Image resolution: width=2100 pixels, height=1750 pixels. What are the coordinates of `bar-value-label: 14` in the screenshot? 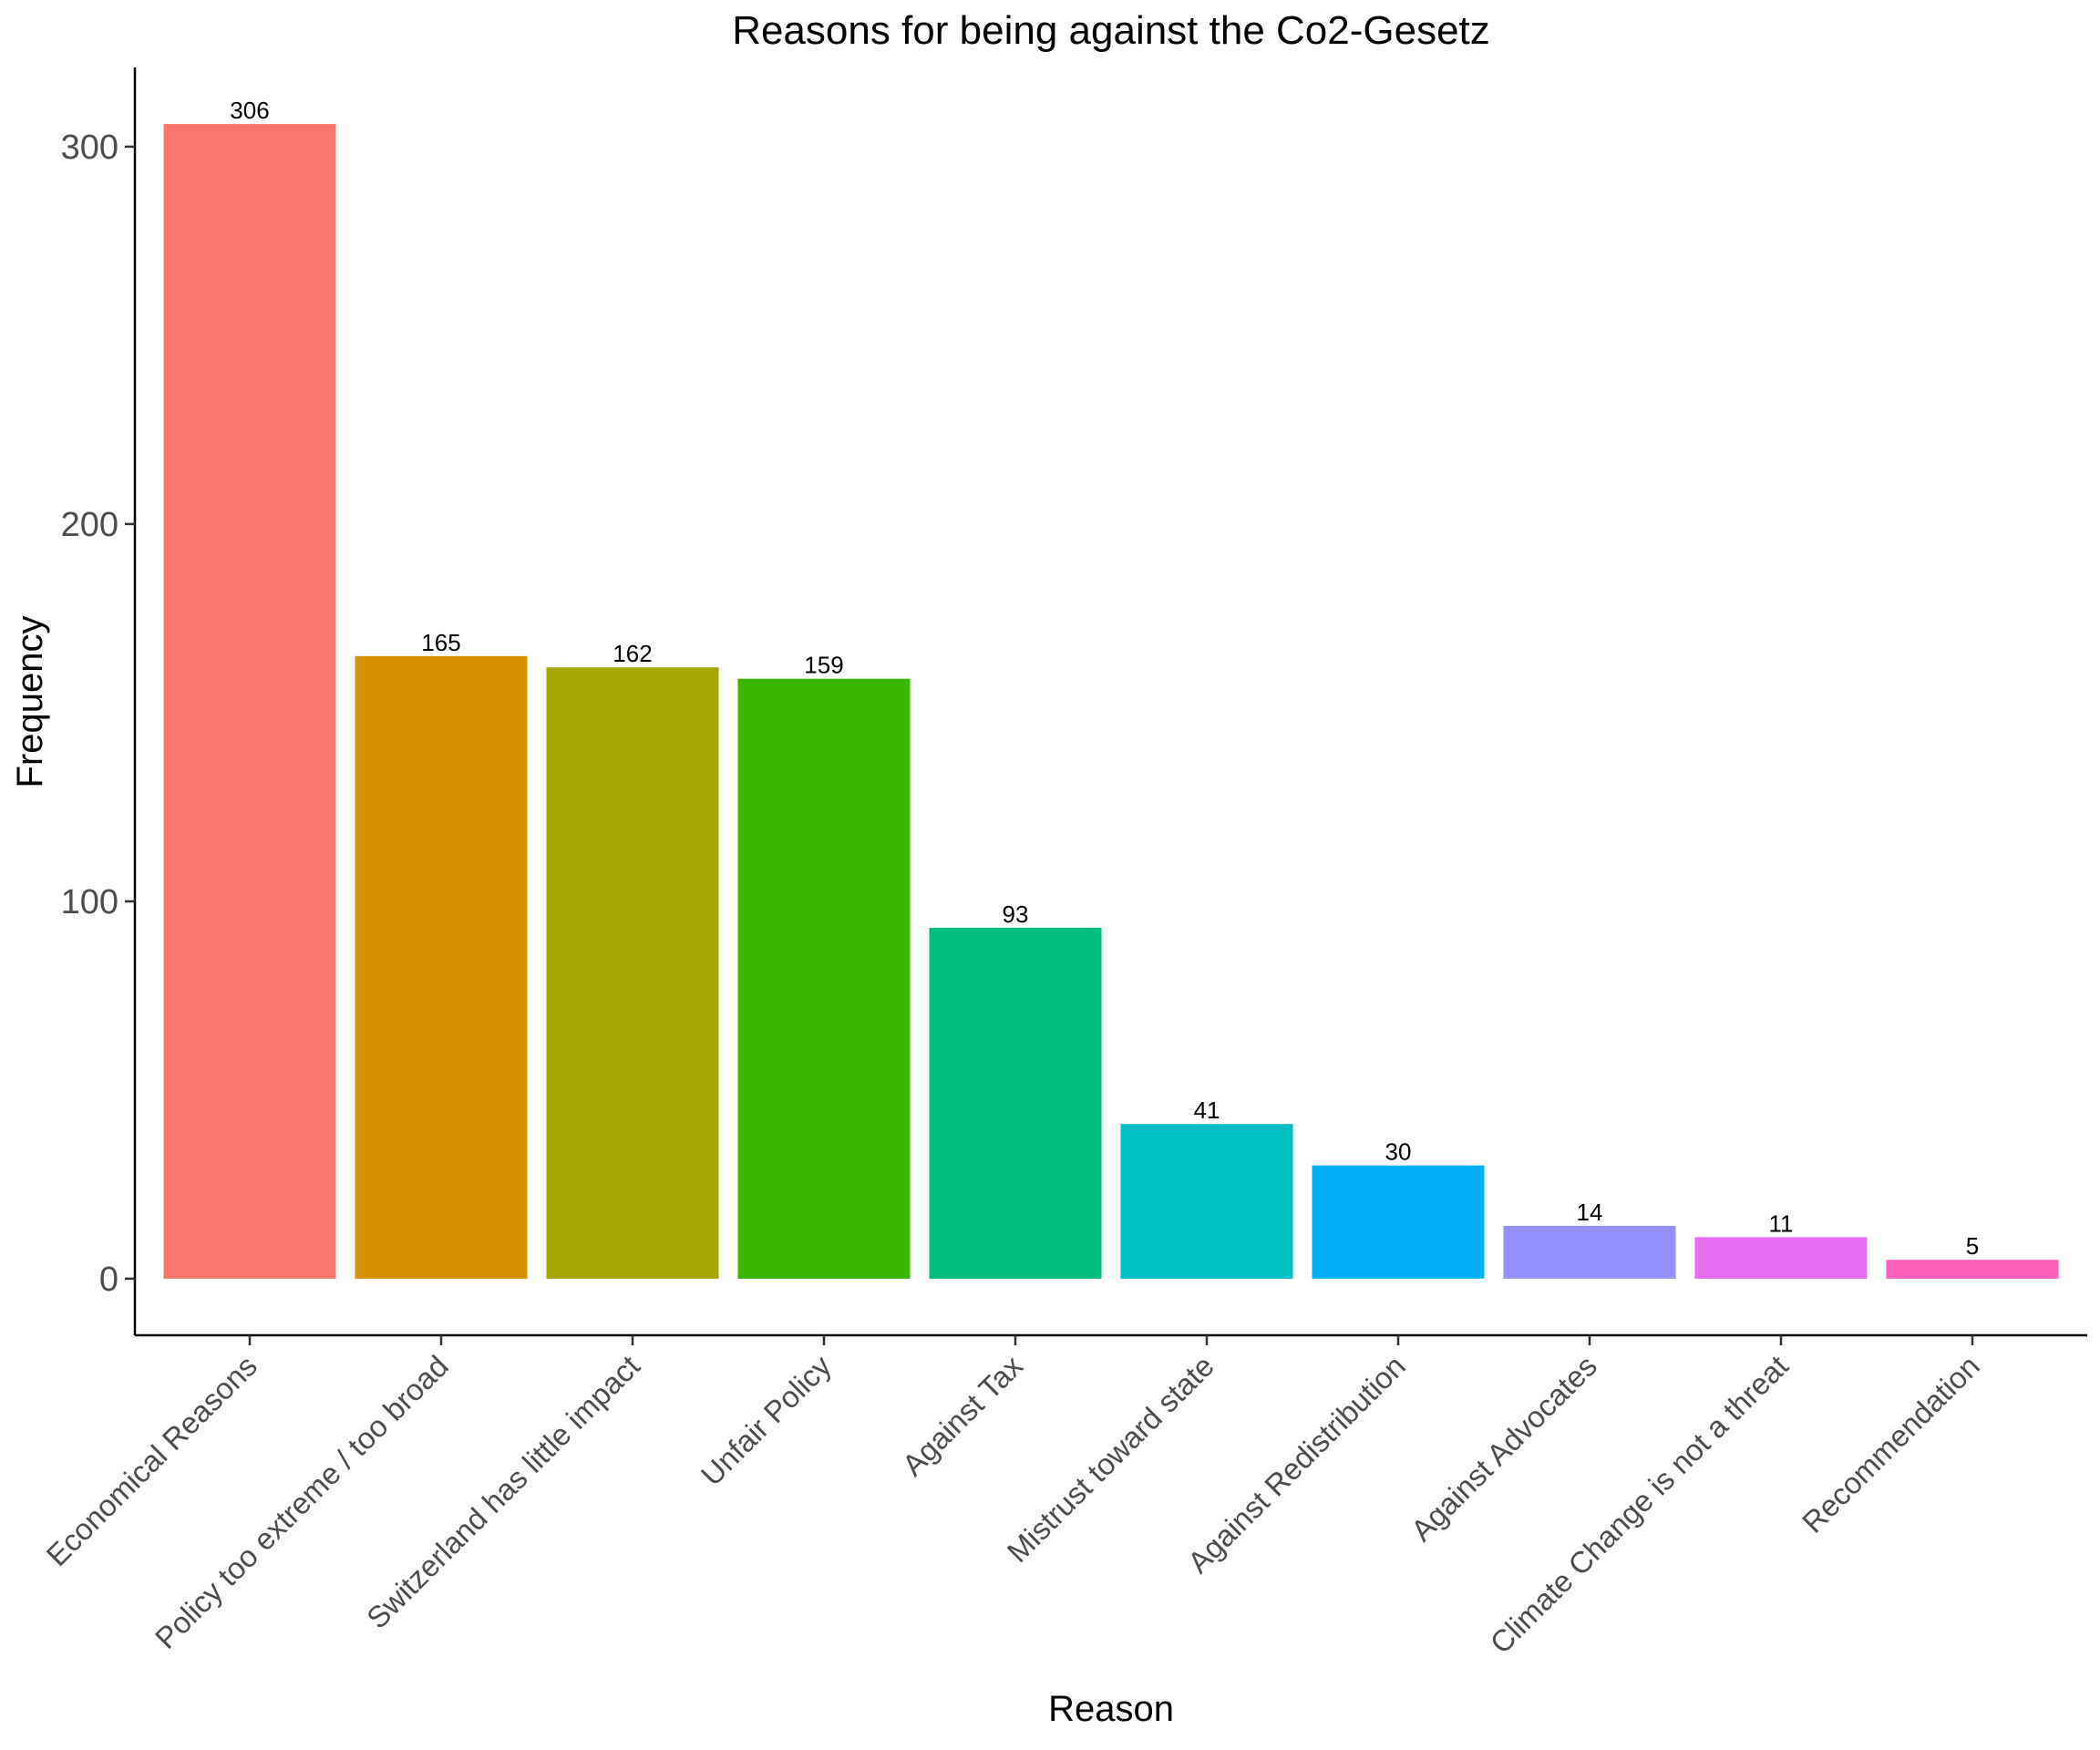 It's located at (1590, 1213).